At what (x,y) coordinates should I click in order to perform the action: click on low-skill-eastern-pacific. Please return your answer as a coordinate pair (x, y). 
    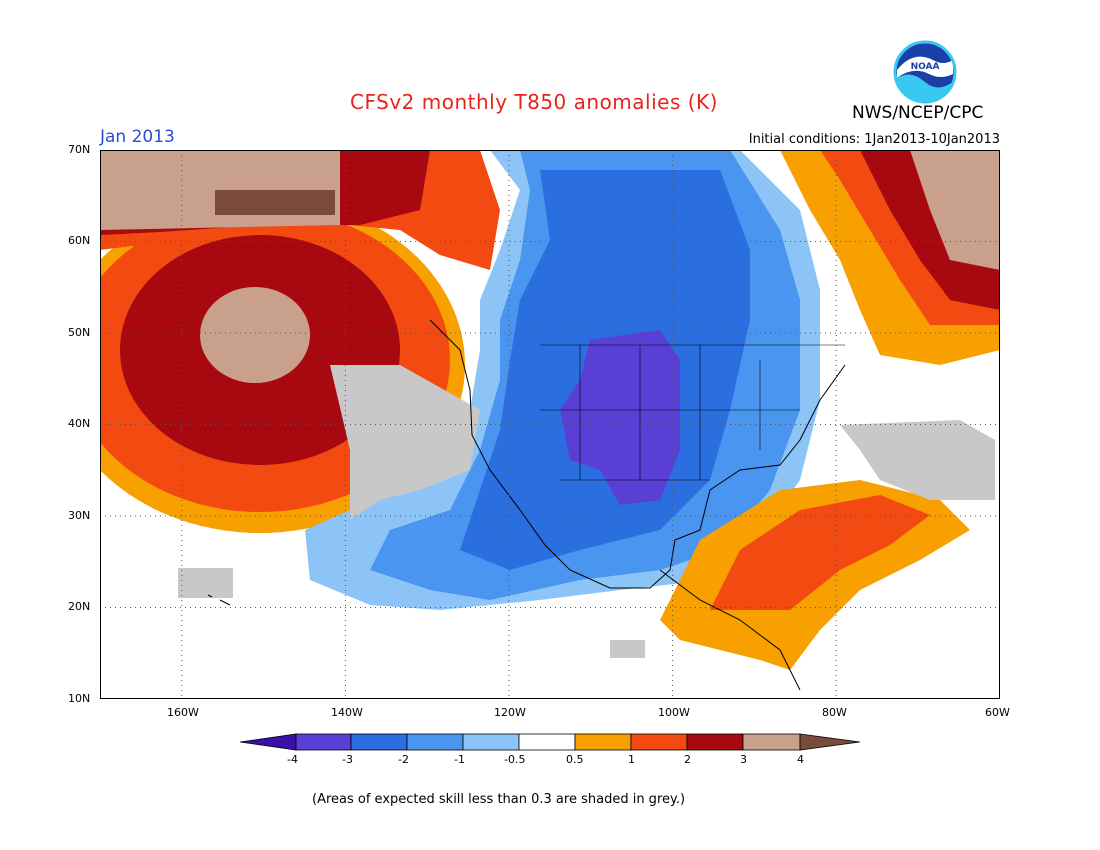
    Looking at the image, I should click on (627, 649).